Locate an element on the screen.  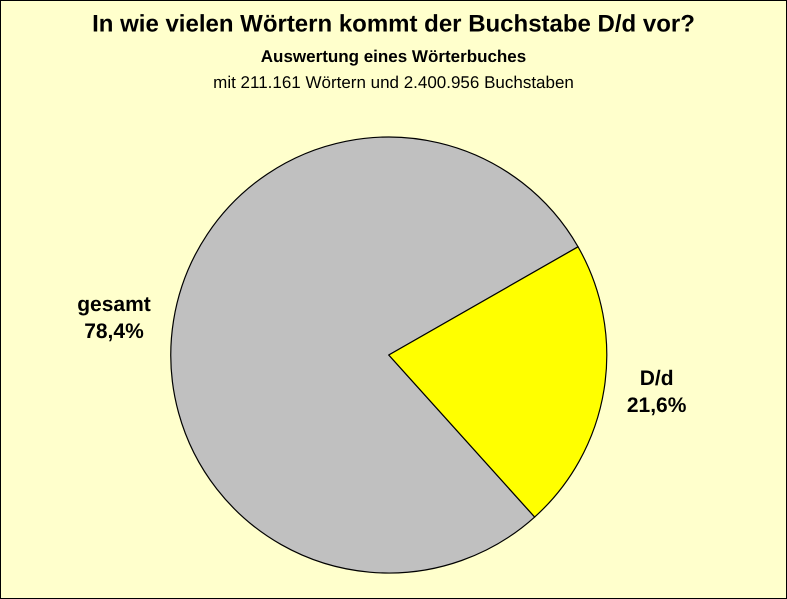
text: mit 211.161 Wörtern und 2.400.956 Buchstaben is located at coordinates (393, 82).